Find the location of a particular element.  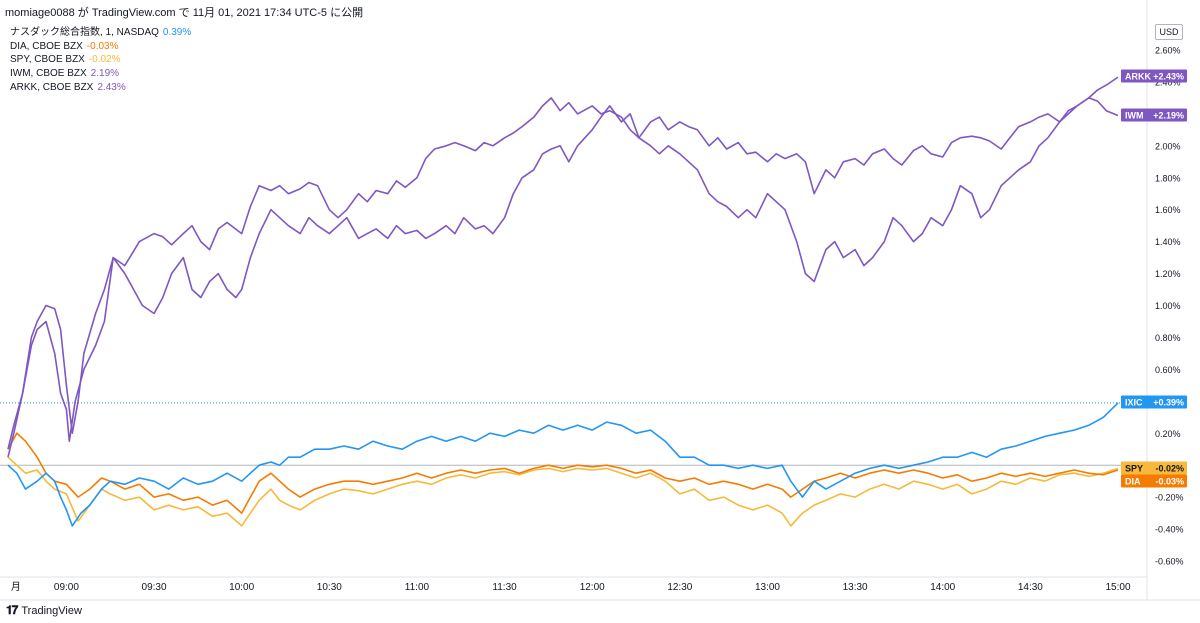

x-tick-label: 09:00 is located at coordinates (66, 587).